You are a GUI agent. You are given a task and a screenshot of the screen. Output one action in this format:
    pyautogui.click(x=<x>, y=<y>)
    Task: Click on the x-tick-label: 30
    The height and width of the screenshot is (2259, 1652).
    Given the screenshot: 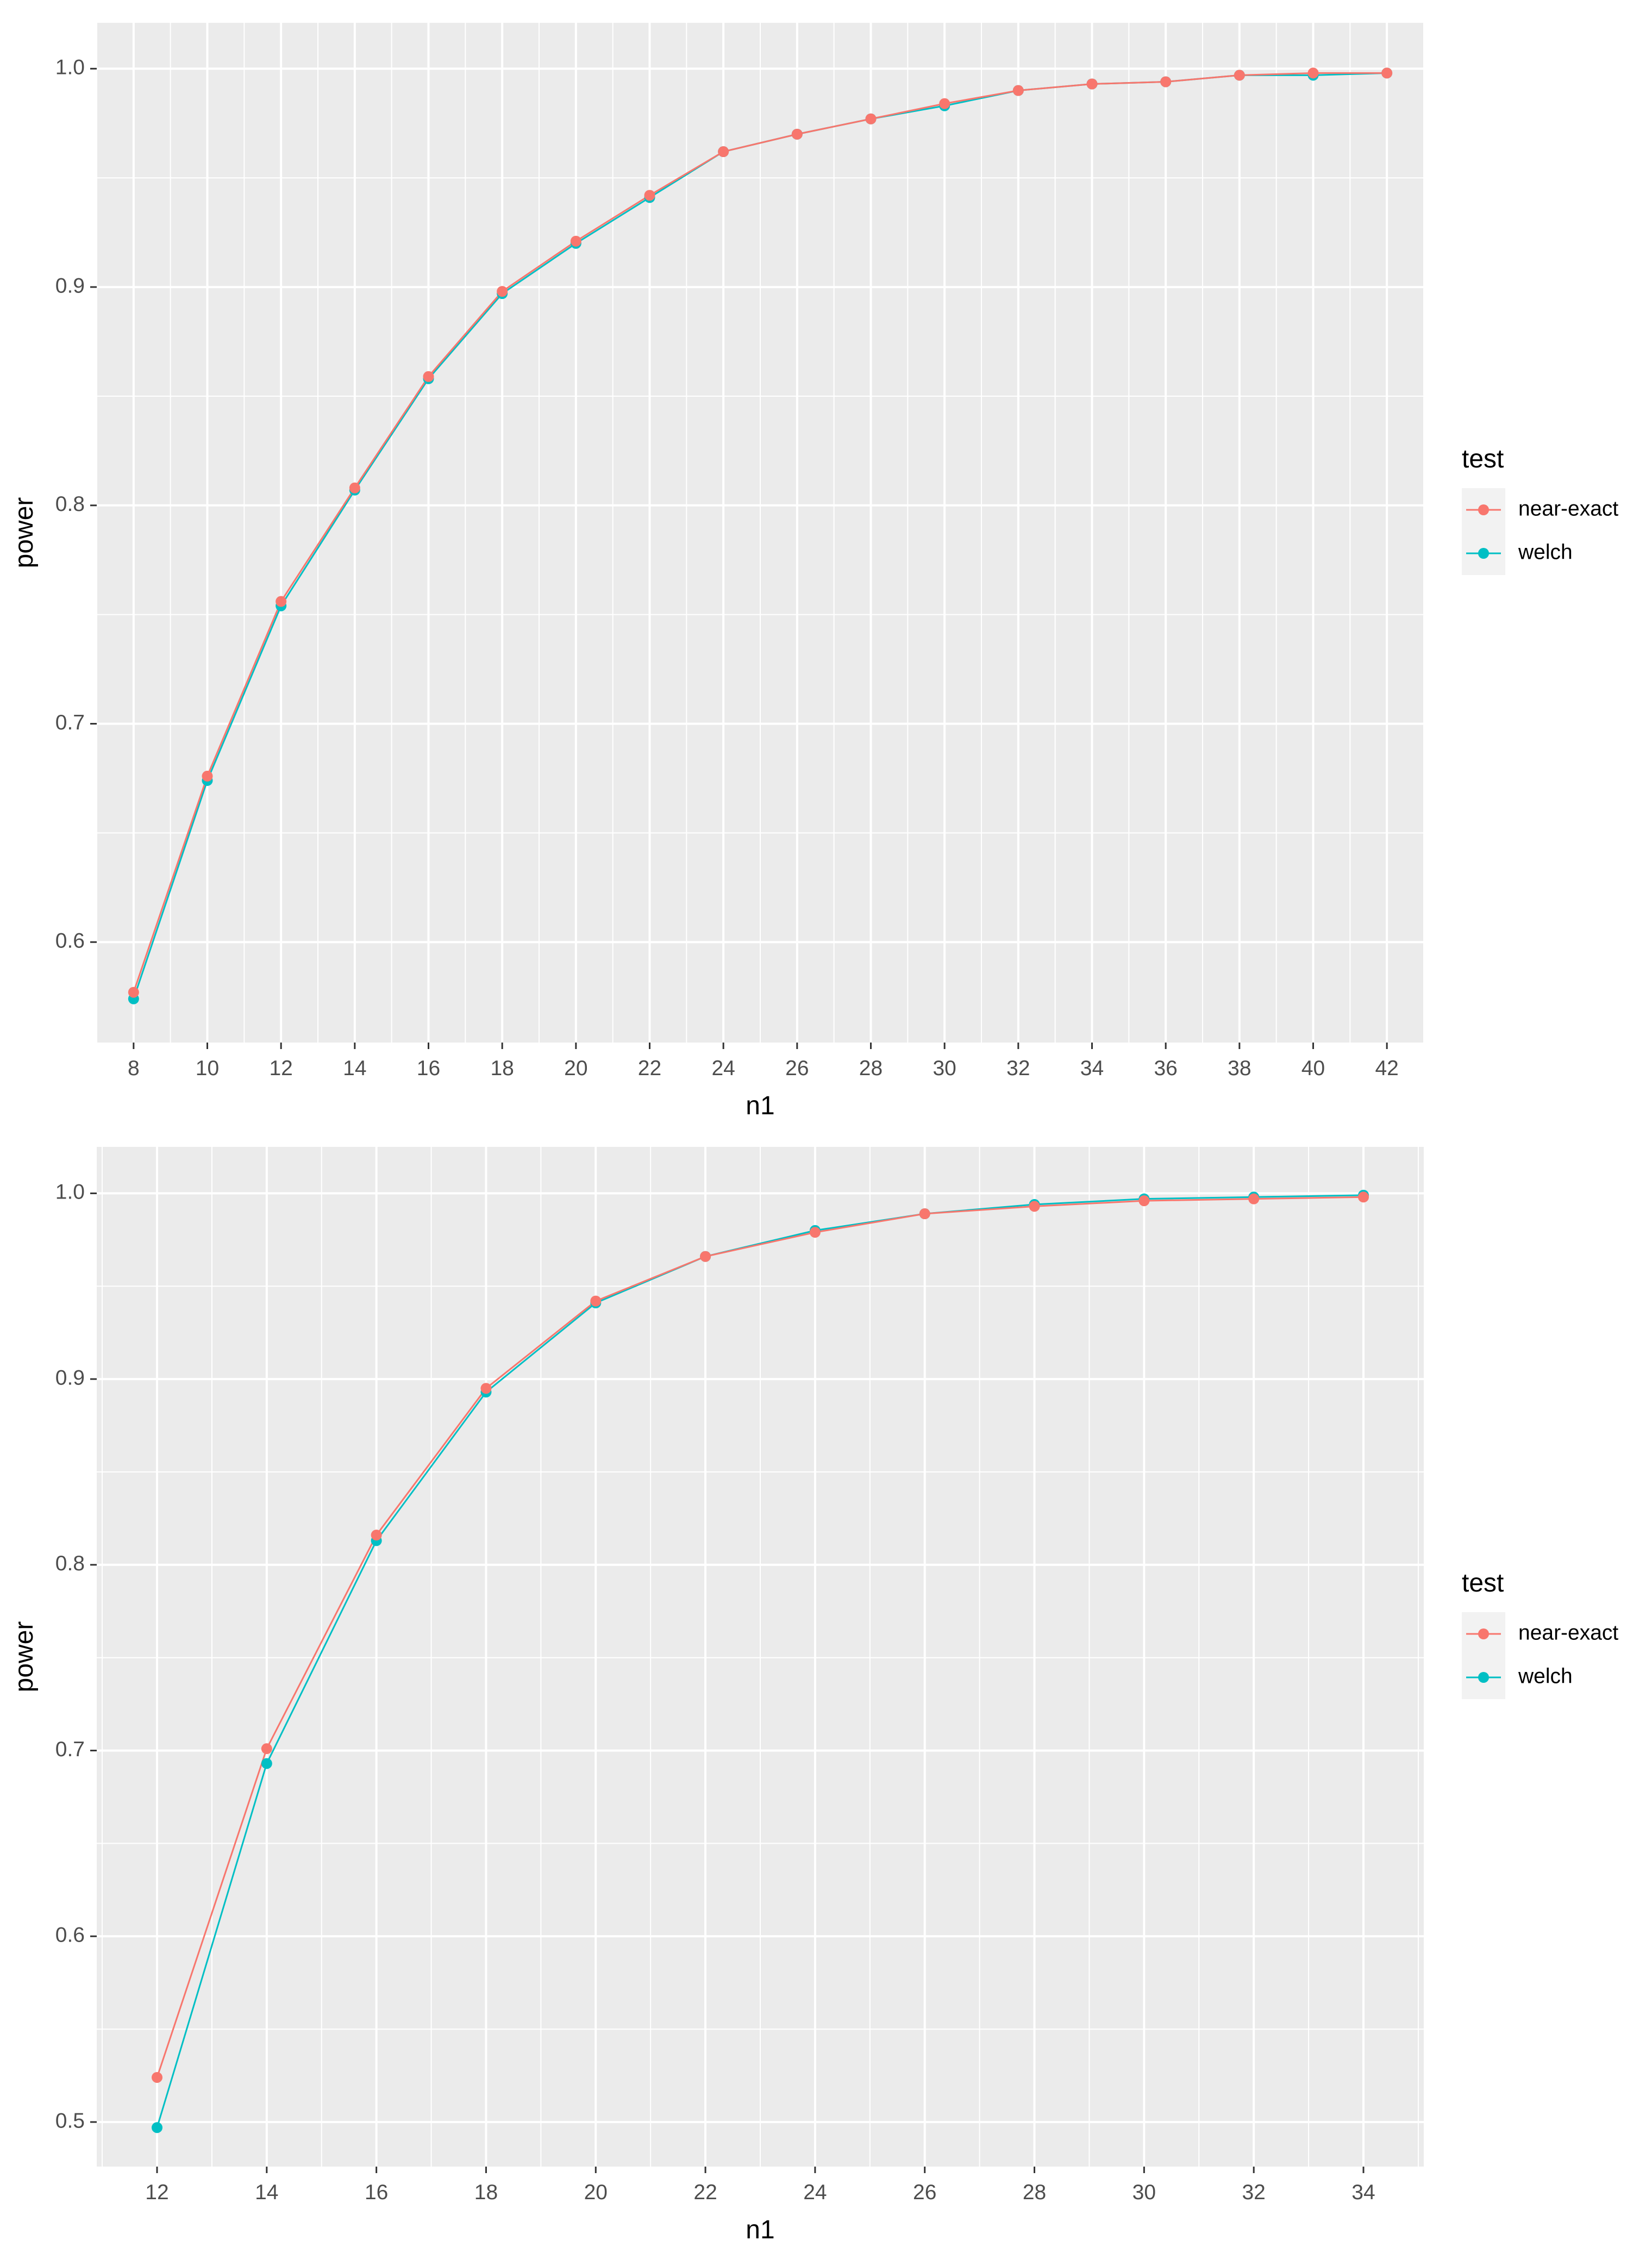 What is the action you would take?
    pyautogui.click(x=1144, y=2192)
    